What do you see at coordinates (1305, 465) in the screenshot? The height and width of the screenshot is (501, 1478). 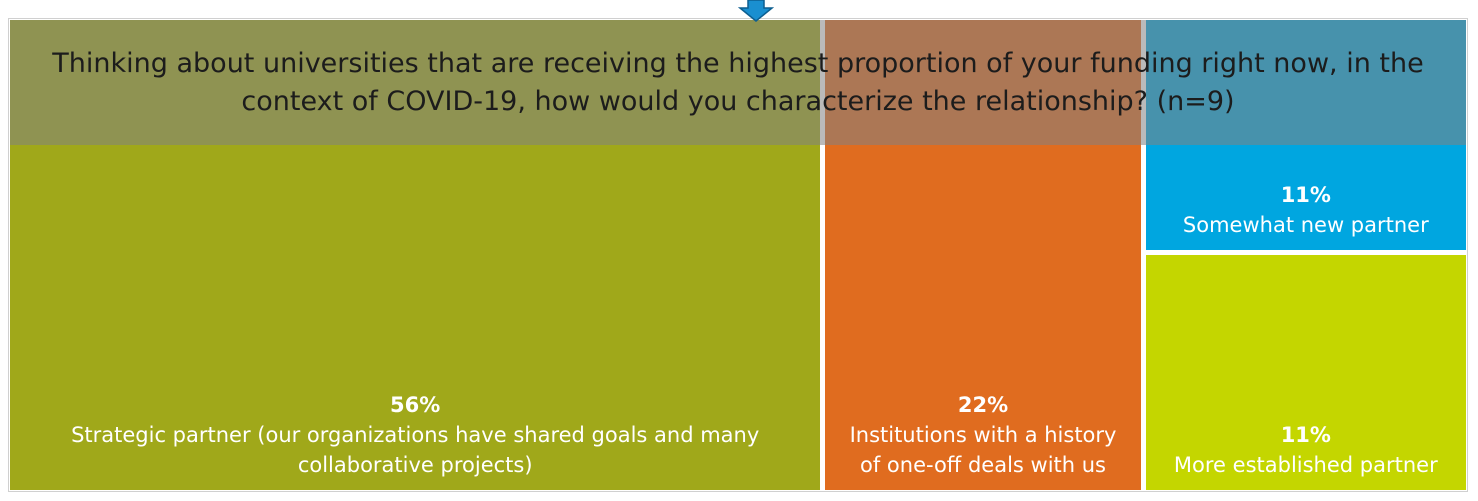 I see `category-label: More established partner` at bounding box center [1305, 465].